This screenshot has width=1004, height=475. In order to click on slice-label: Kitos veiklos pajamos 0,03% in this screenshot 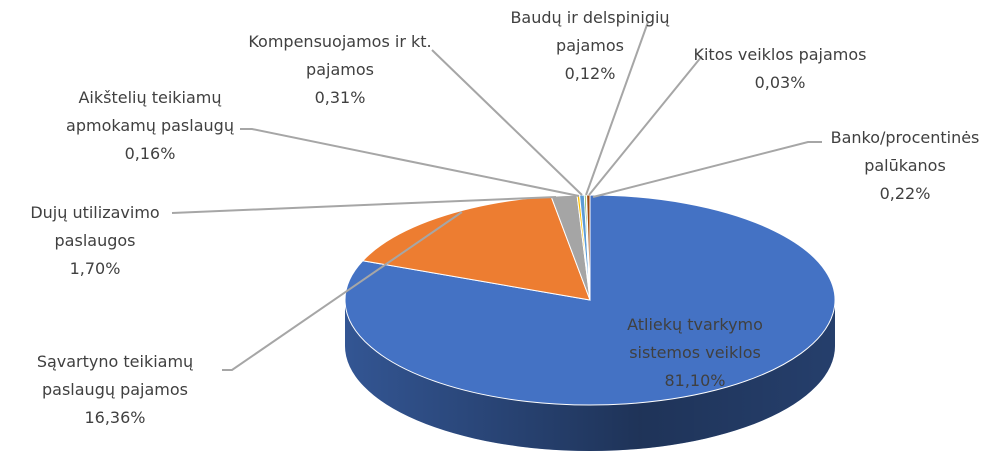, I will do `click(780, 69)`.